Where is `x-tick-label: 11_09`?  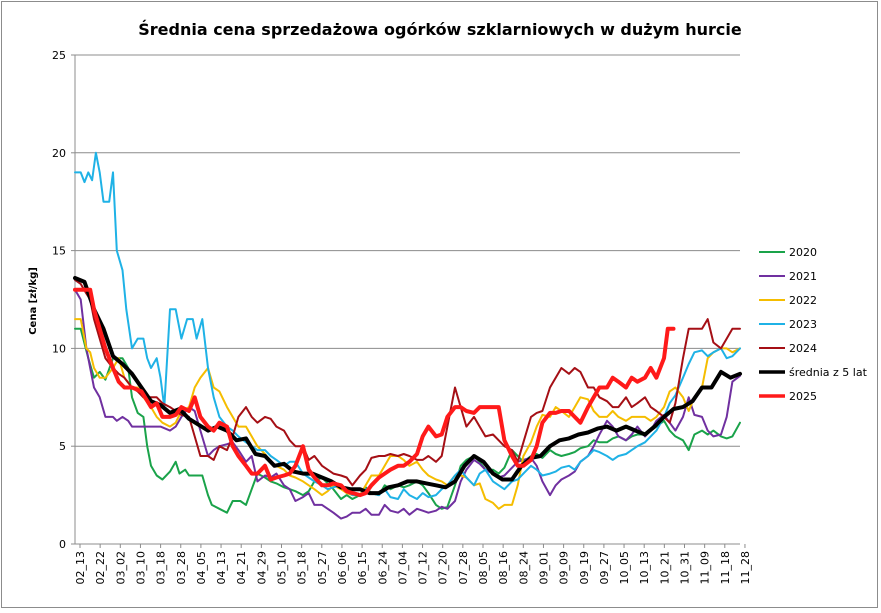 x-tick-label: 11_09 is located at coordinates (705, 568).